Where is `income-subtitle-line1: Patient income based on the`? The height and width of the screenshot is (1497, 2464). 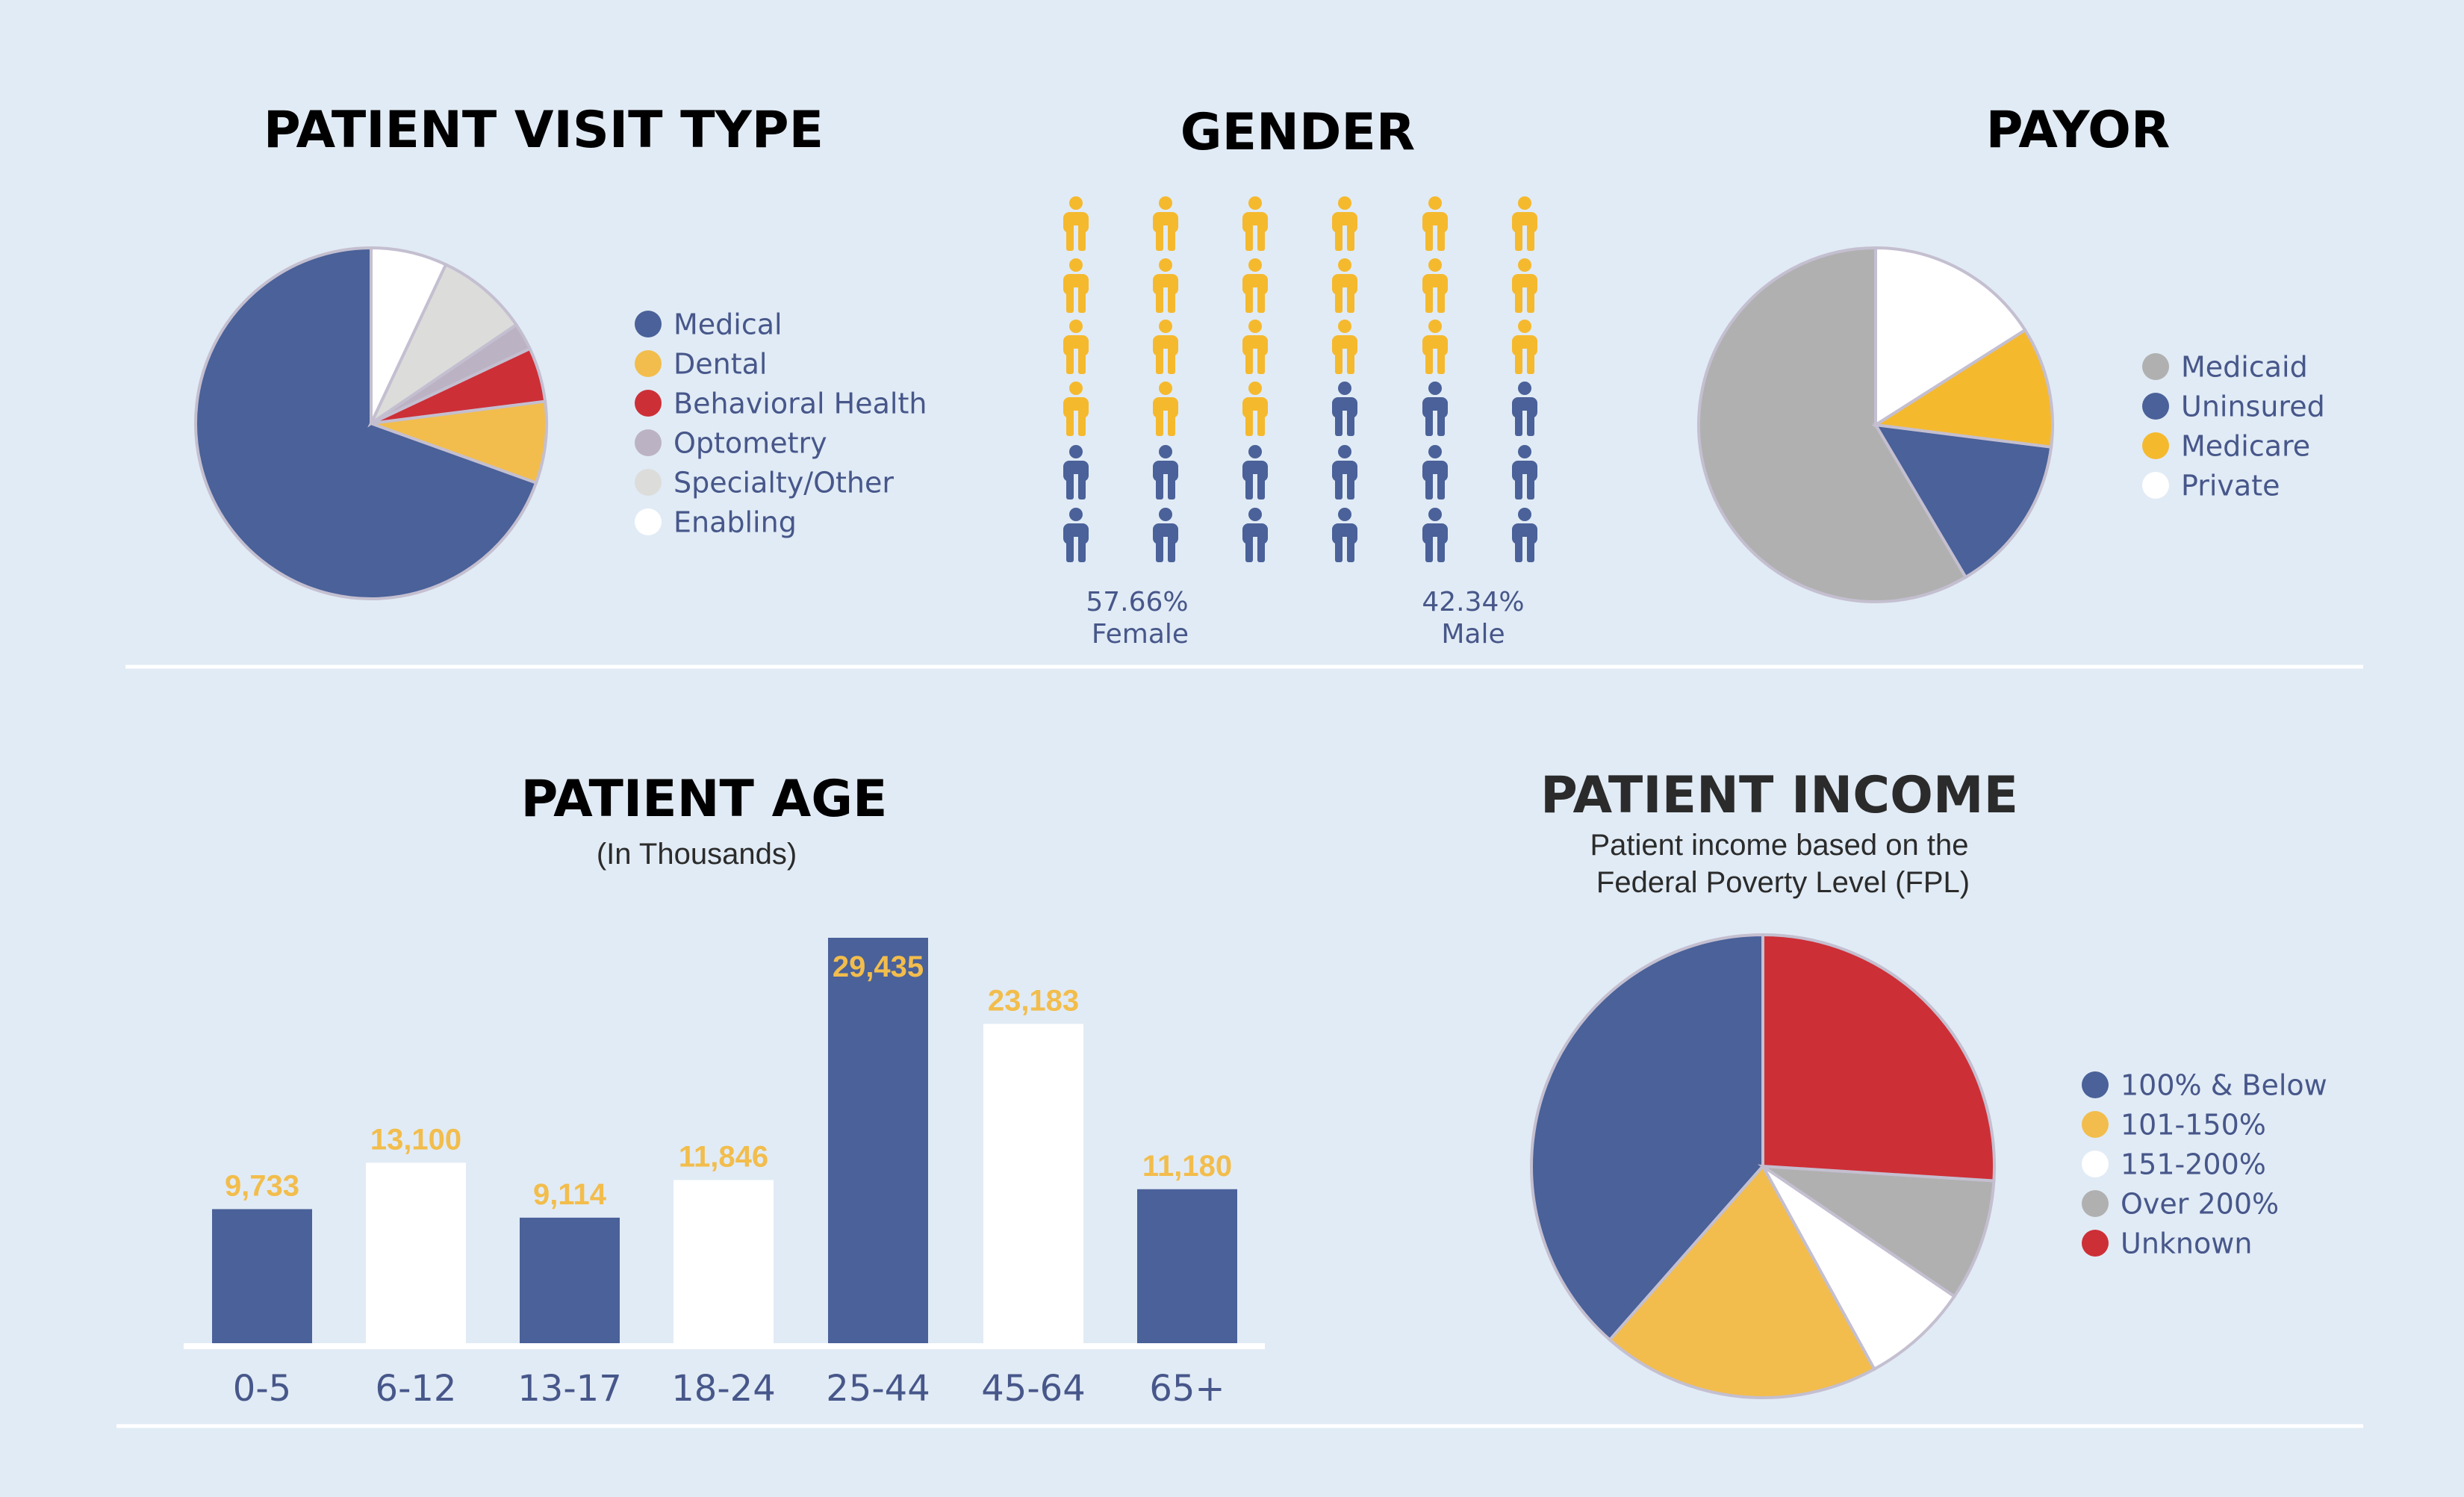
income-subtitle-line1: Patient income based on the is located at coordinates (1779, 846).